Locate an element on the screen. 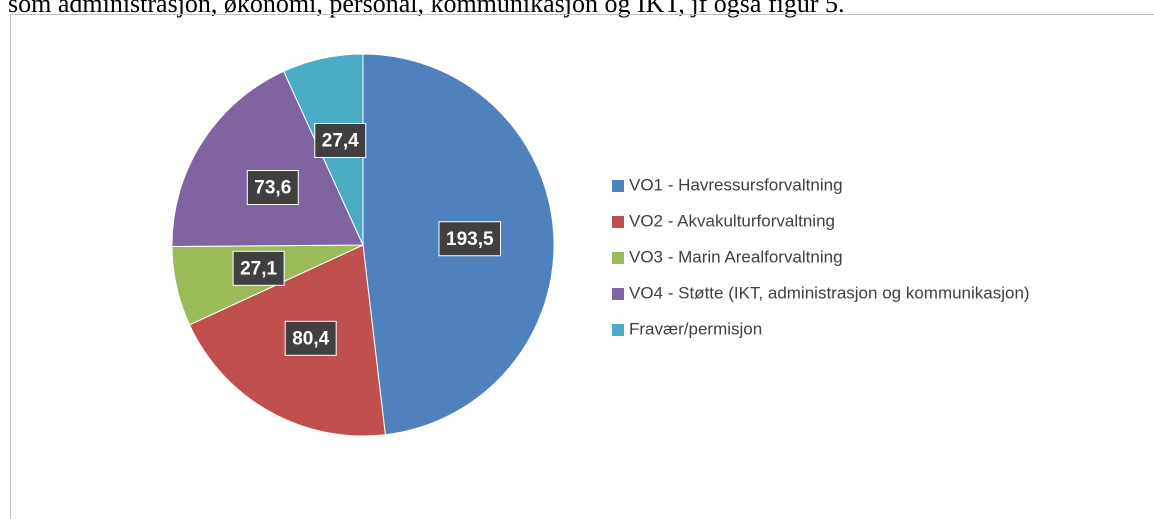  data-label: 73,6 is located at coordinates (272, 188).